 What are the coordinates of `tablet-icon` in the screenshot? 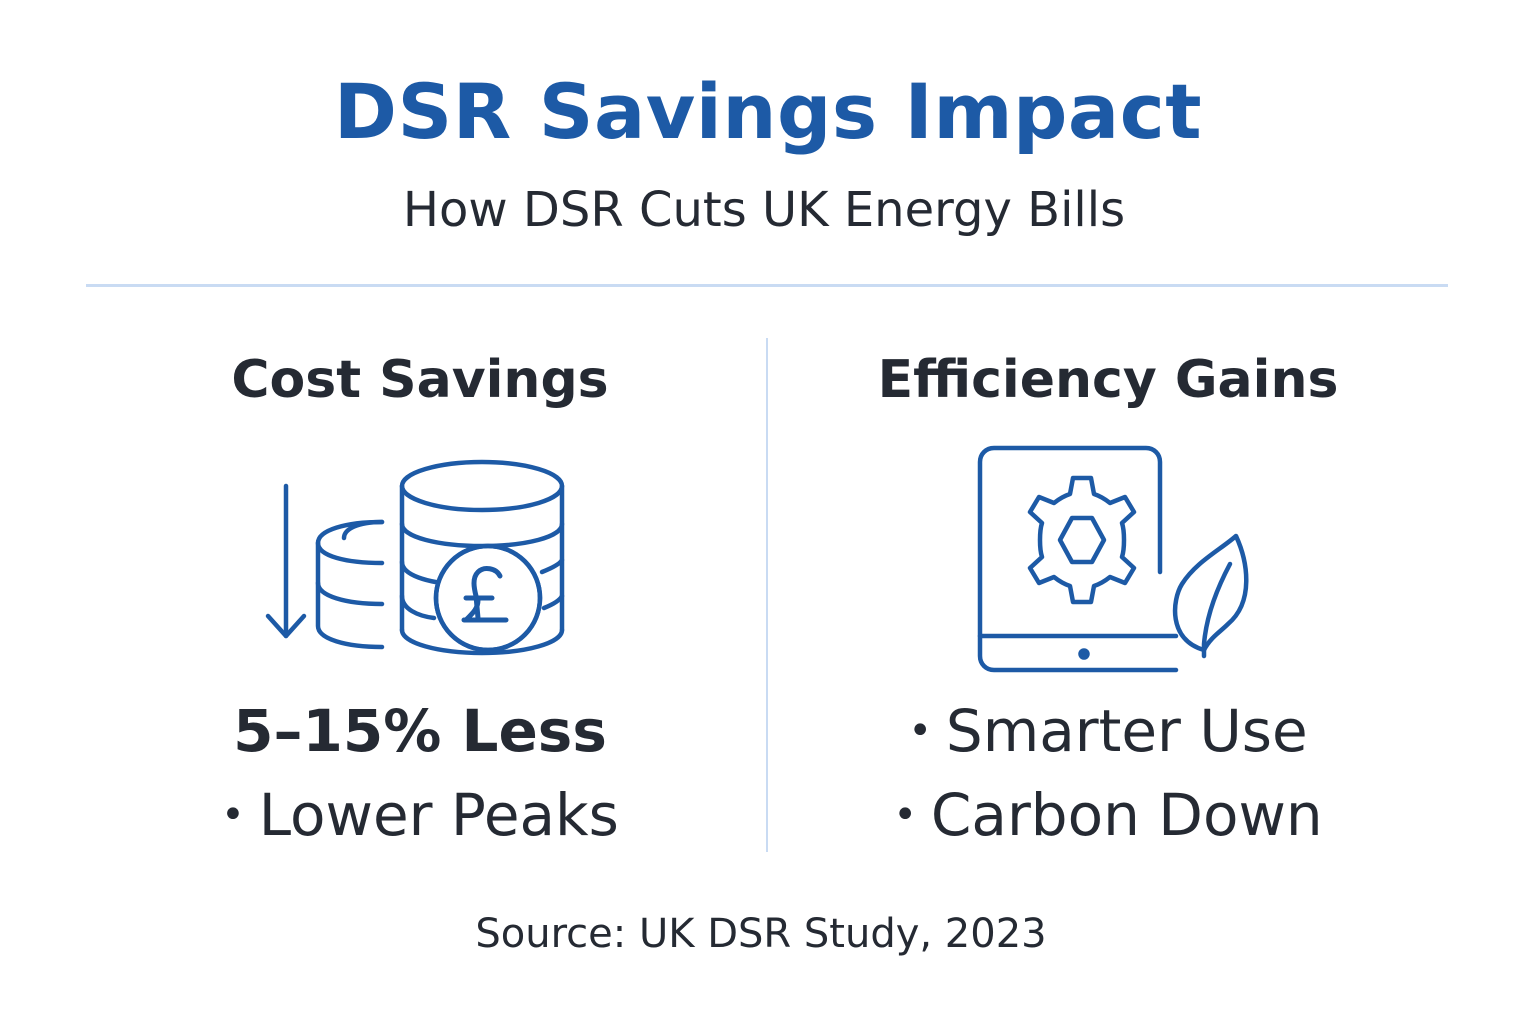 It's located at (1078, 559).